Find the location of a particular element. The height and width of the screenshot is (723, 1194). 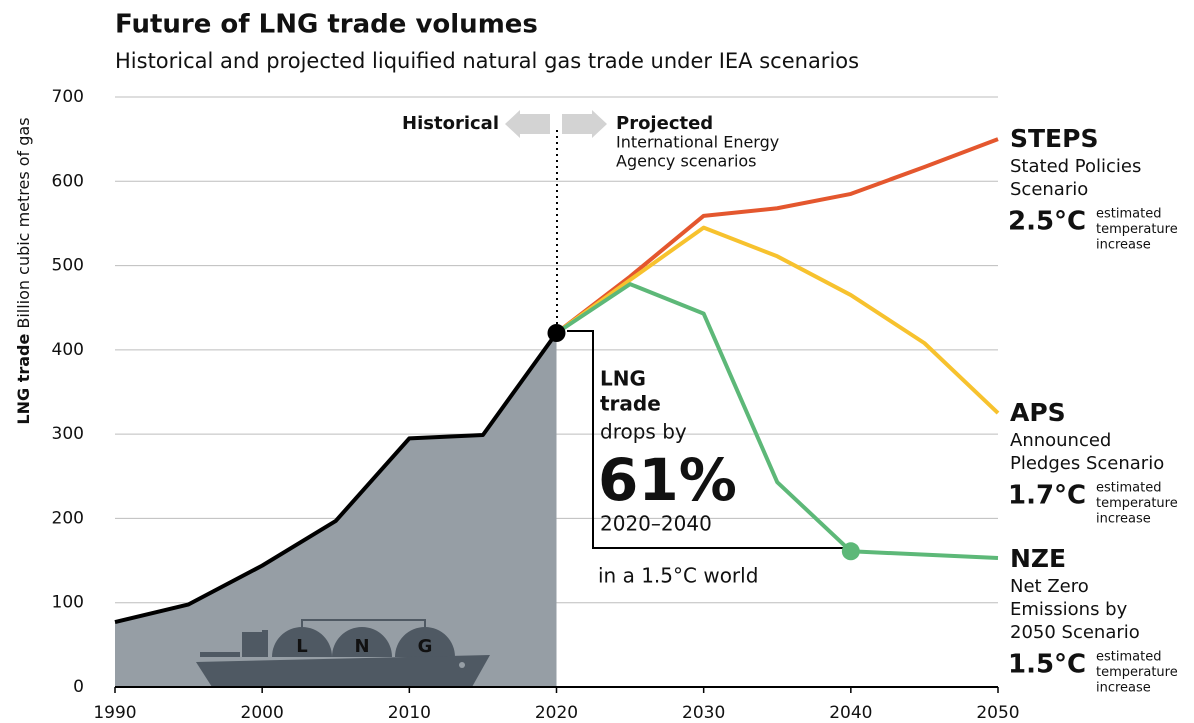

y-axis-label-bold: LNG trade is located at coordinates (23, 378).